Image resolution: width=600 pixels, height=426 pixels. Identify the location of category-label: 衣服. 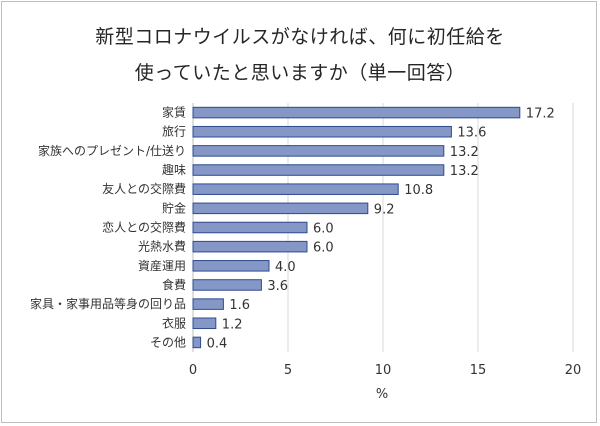
(174, 322).